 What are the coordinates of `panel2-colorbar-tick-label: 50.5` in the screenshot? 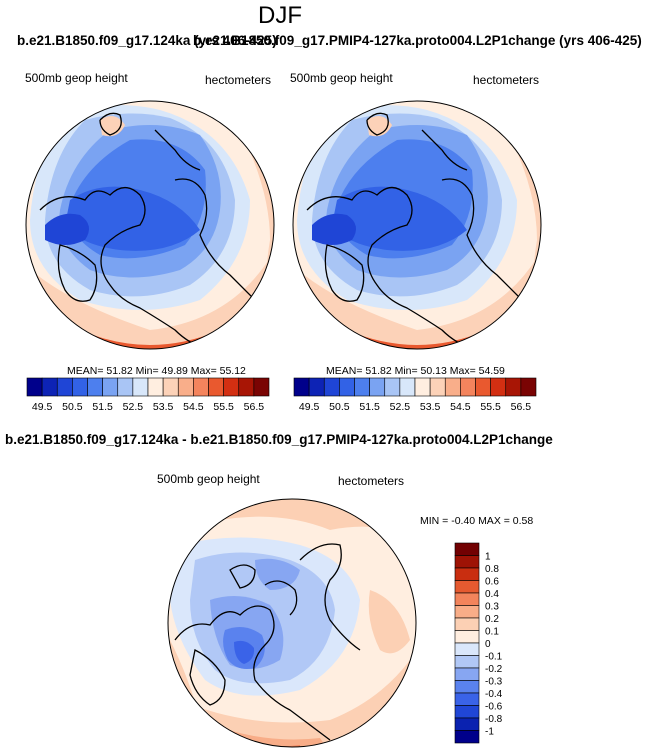 It's located at (339, 407).